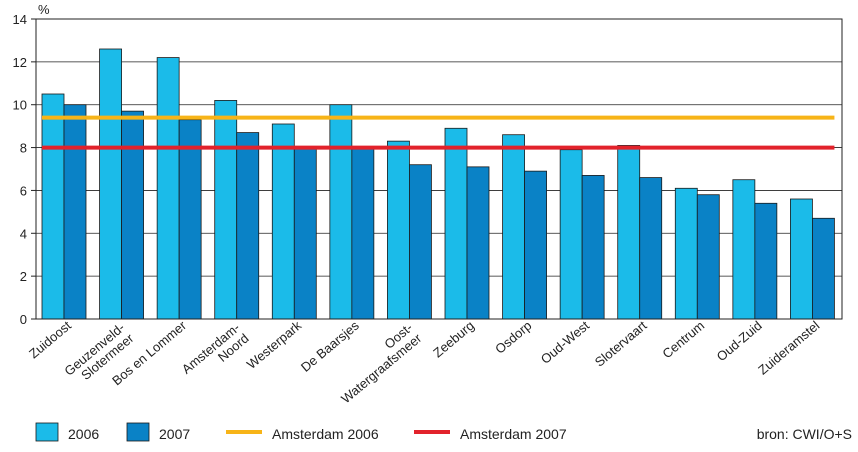 This screenshot has height=452, width=858. What do you see at coordinates (24, 169) in the screenshot?
I see `y-axis-ticks: 0 2 4 6 8 10 12 14` at bounding box center [24, 169].